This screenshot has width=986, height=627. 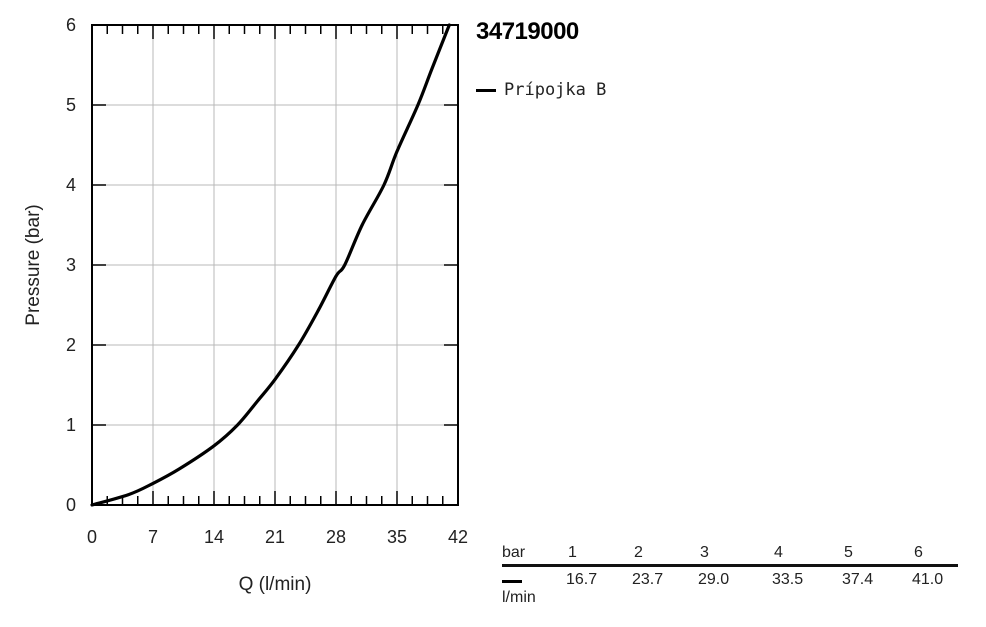 I want to click on y-tick-label: 1, so click(x=71, y=425).